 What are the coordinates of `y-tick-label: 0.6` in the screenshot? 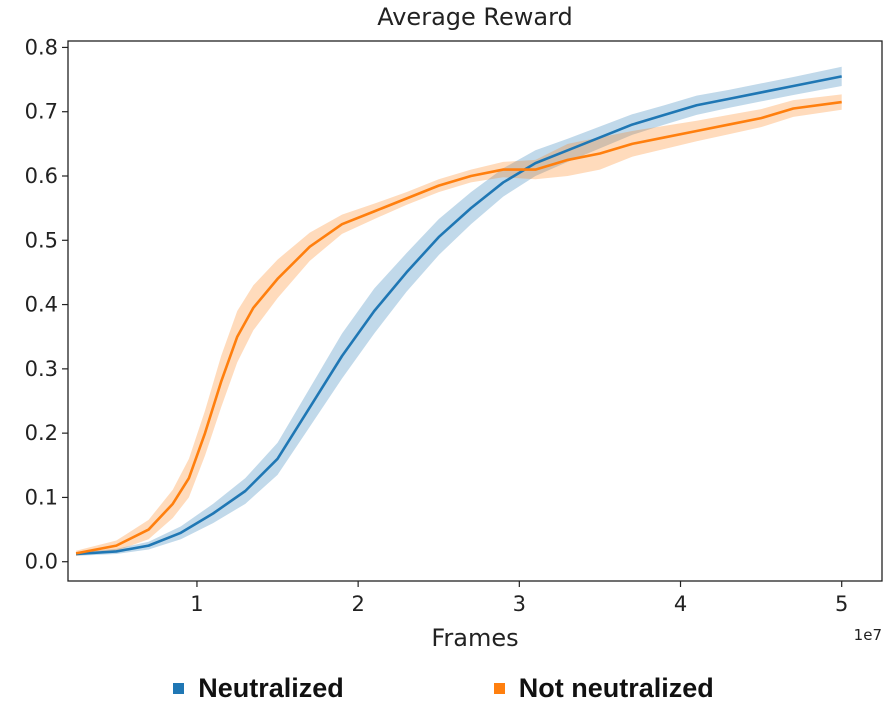 It's located at (41, 176).